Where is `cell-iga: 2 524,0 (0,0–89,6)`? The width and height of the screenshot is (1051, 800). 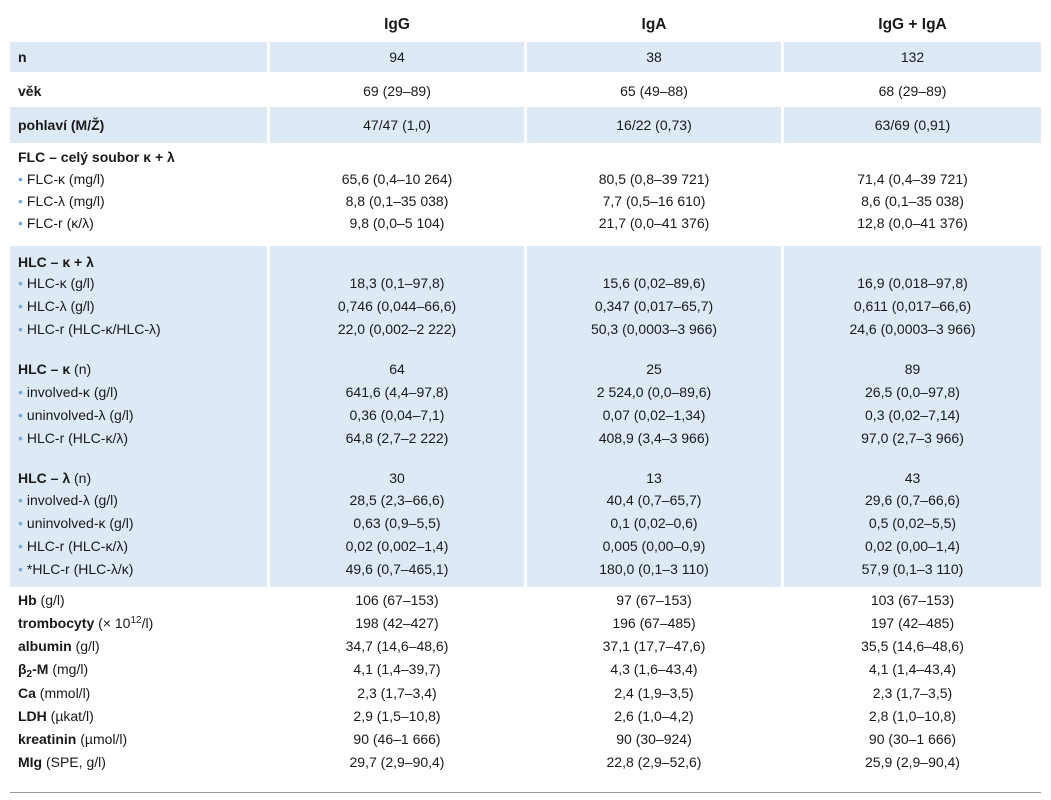 cell-iga: 2 524,0 (0,0–89,6) is located at coordinates (654, 392).